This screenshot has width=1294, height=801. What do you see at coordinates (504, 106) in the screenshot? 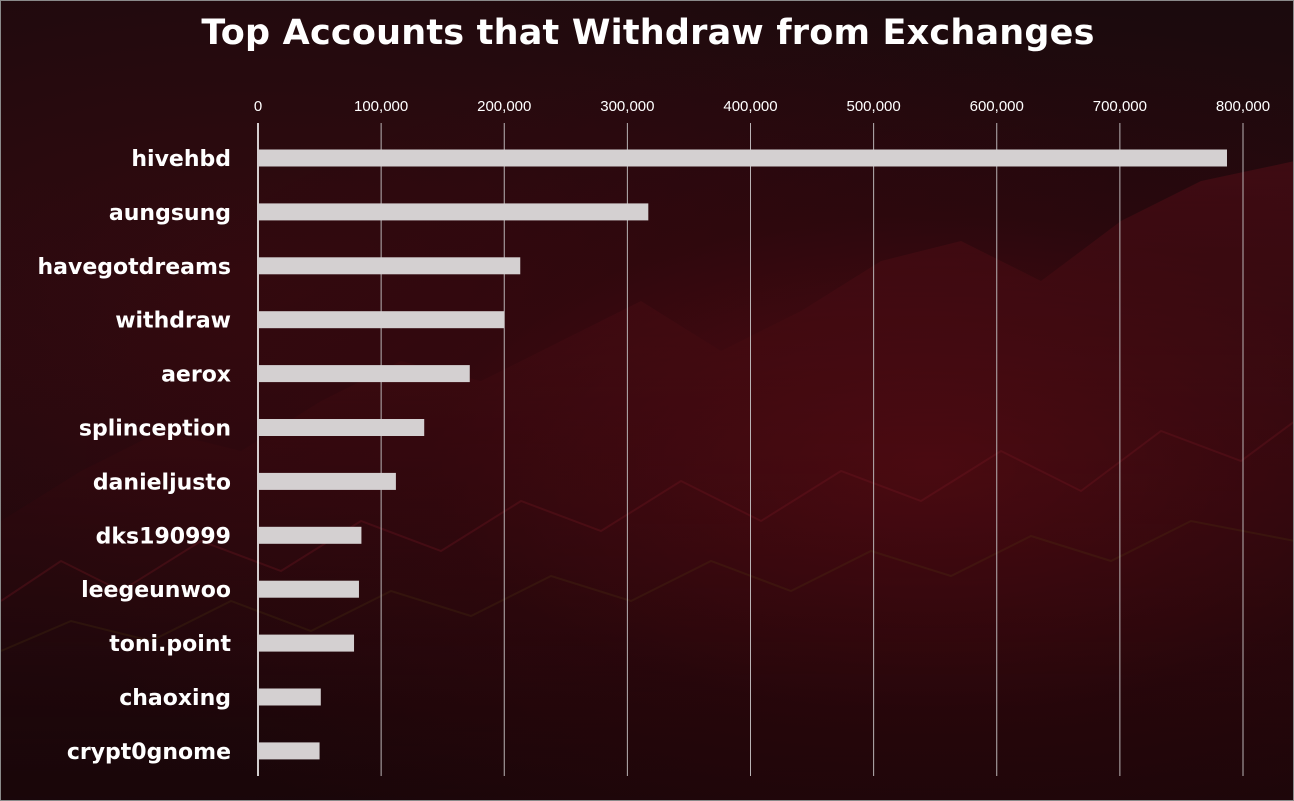
I see `x-tick-label: 200,000` at bounding box center [504, 106].